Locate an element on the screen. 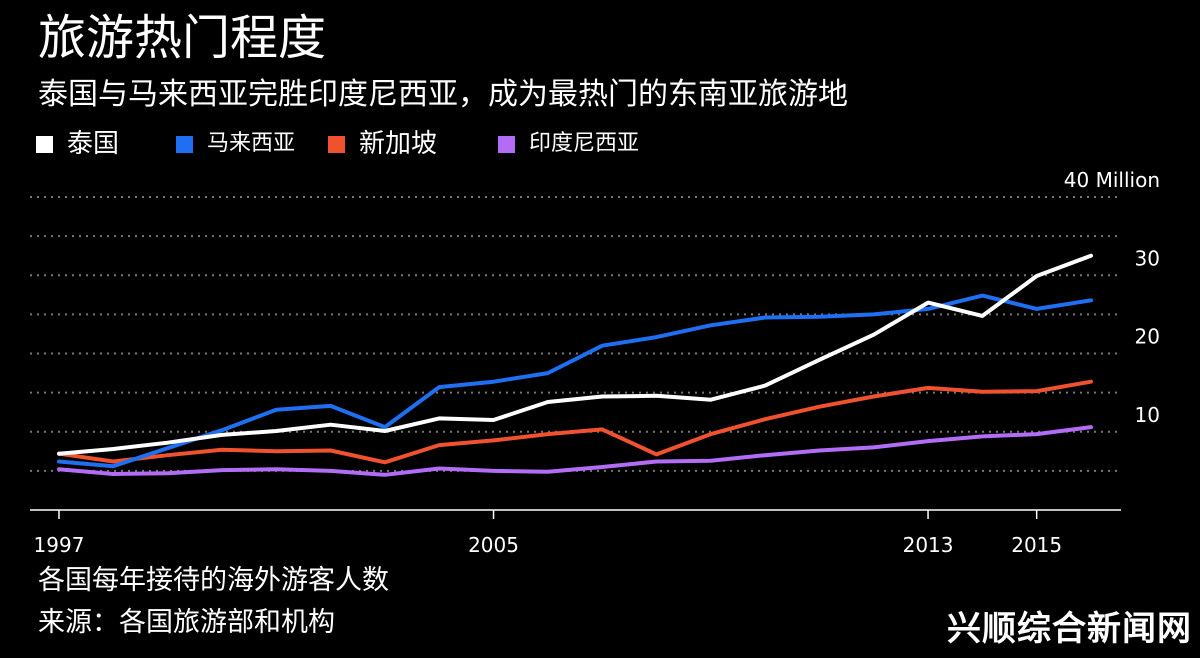 The height and width of the screenshot is (658, 1200). legend-swatch-thailand is located at coordinates (44, 144).